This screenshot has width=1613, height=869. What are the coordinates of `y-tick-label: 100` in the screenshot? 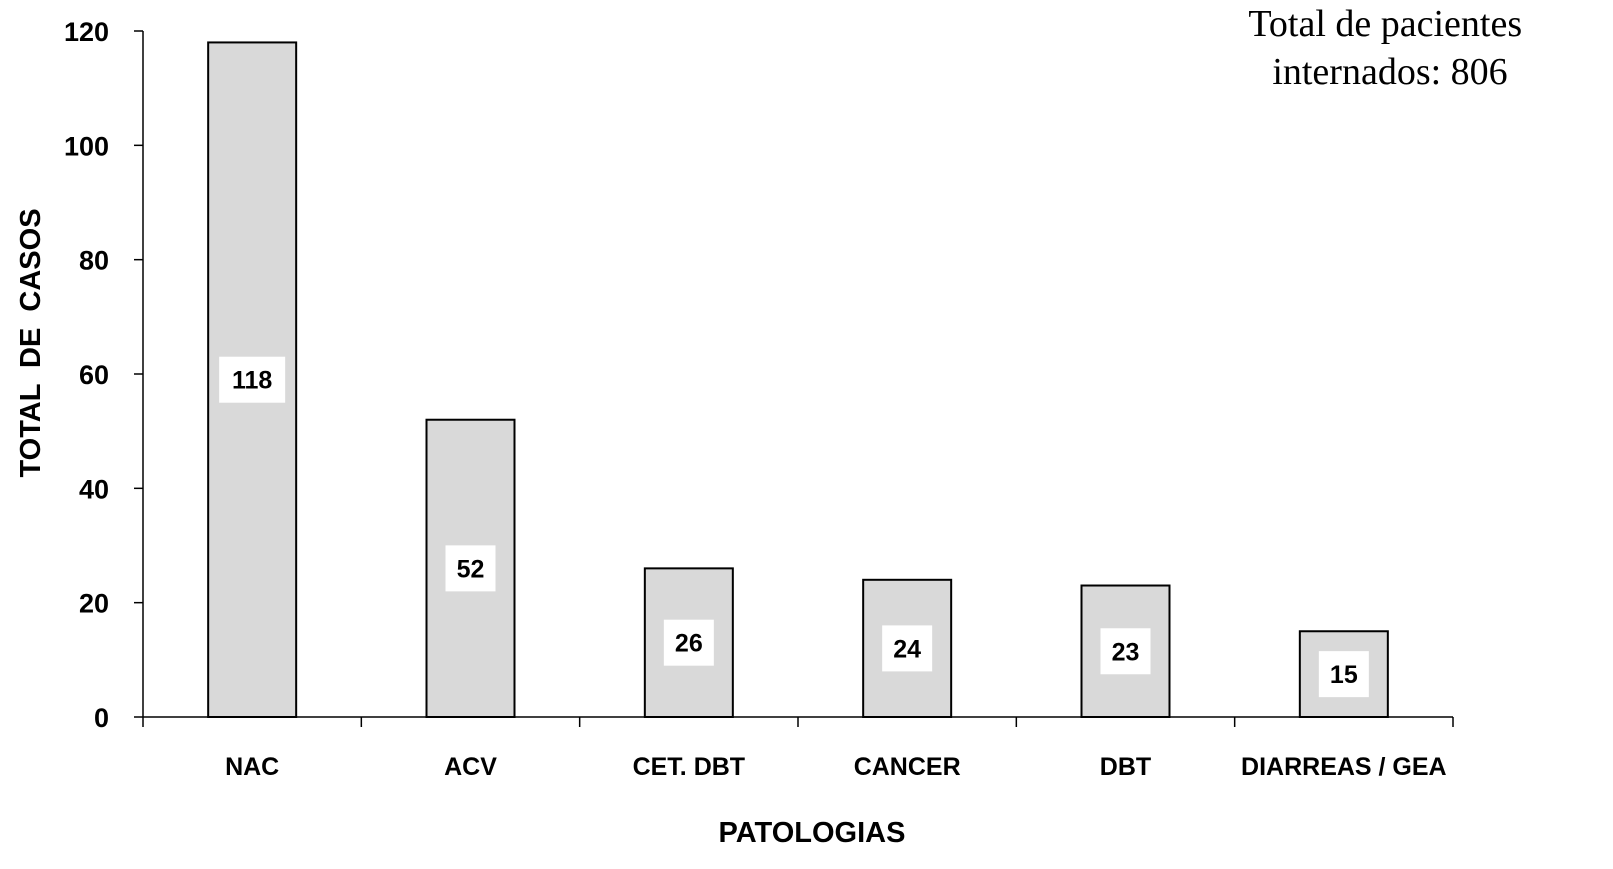 It's located at (86, 146).